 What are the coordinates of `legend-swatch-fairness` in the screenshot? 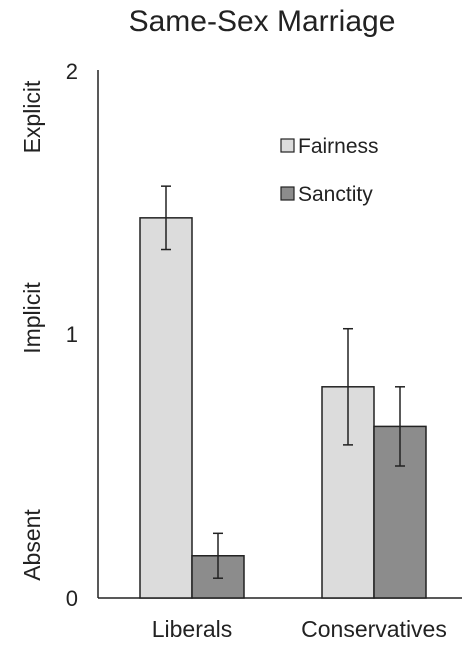 It's located at (287, 145).